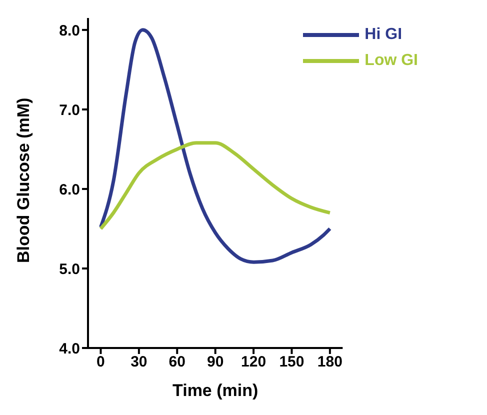  I want to click on x-tick-label: 30, so click(139, 362).